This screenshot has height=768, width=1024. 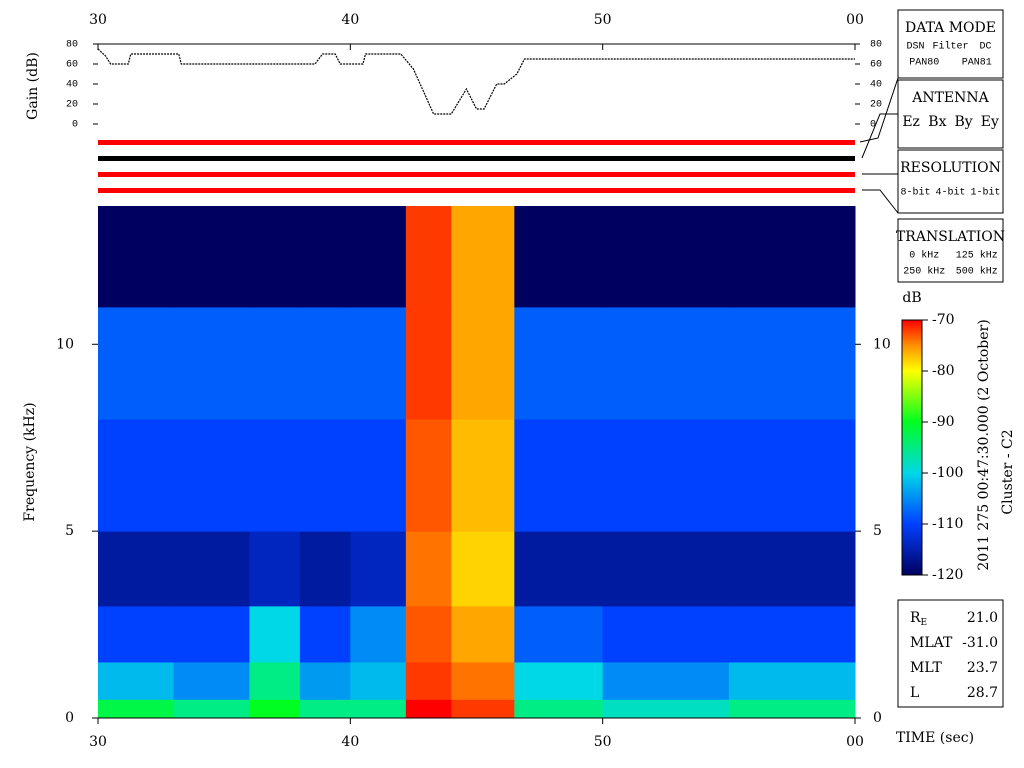 What do you see at coordinates (935, 738) in the screenshot?
I see `x-label: TIME (sec)` at bounding box center [935, 738].